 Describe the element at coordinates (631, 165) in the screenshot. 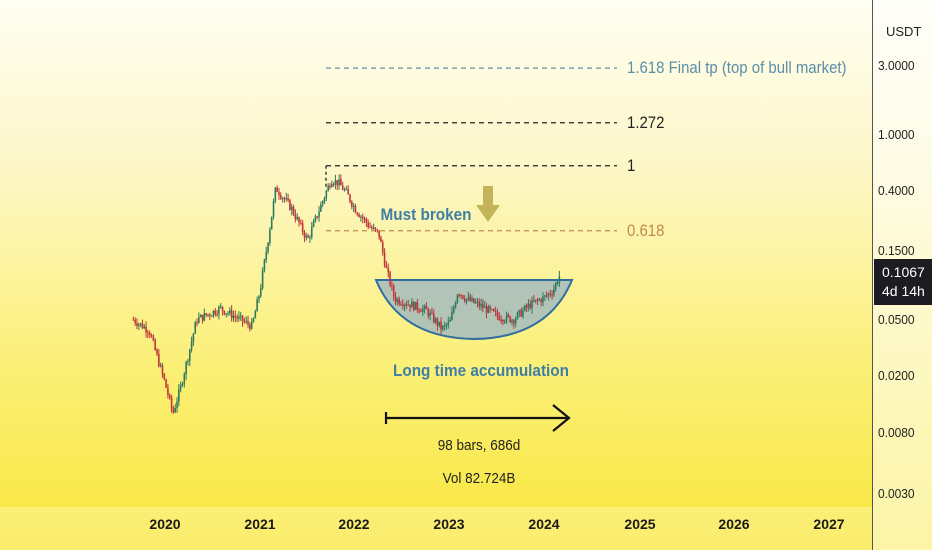

I see `fib-level-1-label: 1` at that location.